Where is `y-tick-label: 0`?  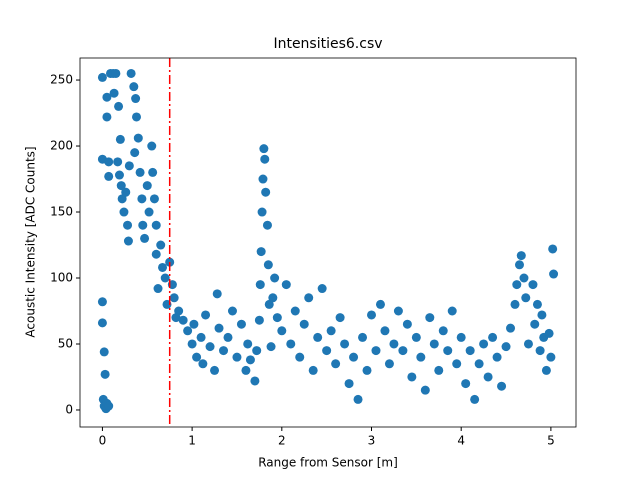
y-tick-label: 0 is located at coordinates (69, 409).